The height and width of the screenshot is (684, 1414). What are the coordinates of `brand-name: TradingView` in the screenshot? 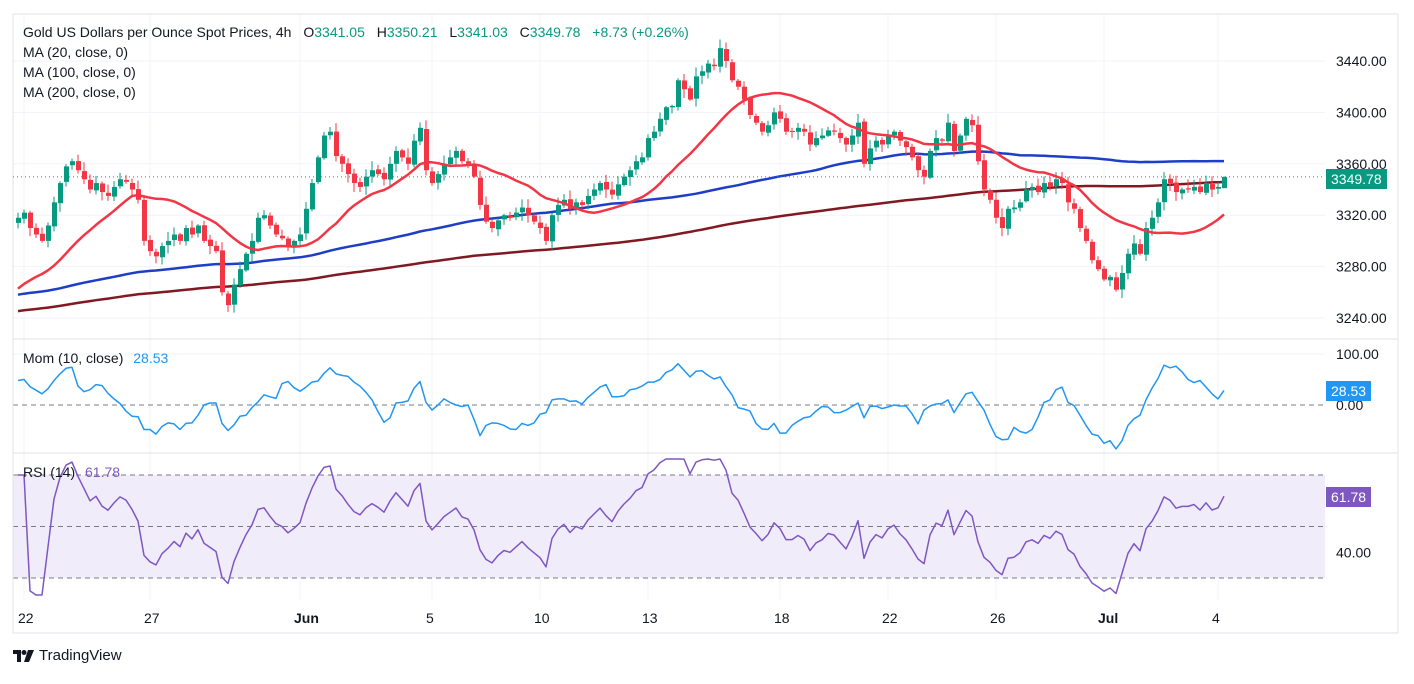 It's located at (80, 655).